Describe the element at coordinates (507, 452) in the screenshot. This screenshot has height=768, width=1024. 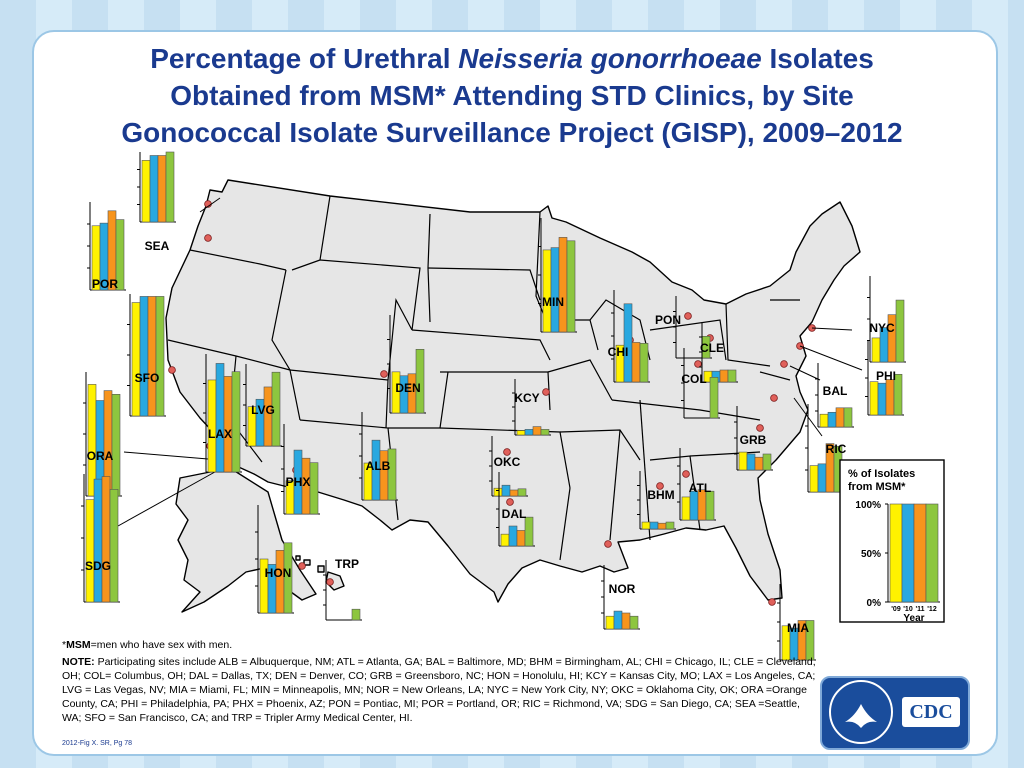
I see `site-marker-okc` at that location.